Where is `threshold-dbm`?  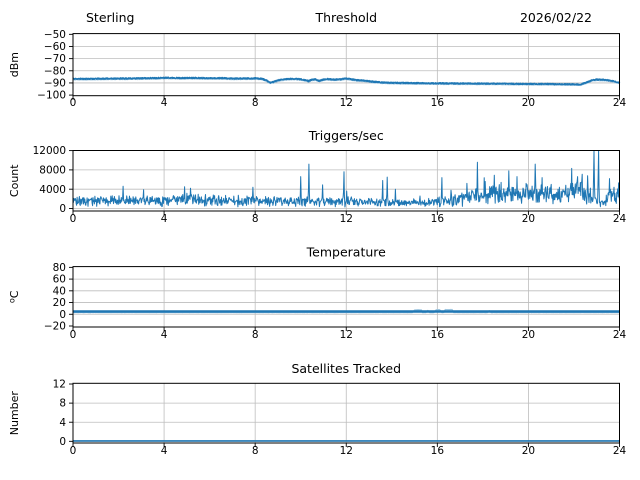
threshold-dbm is located at coordinates (346, 81).